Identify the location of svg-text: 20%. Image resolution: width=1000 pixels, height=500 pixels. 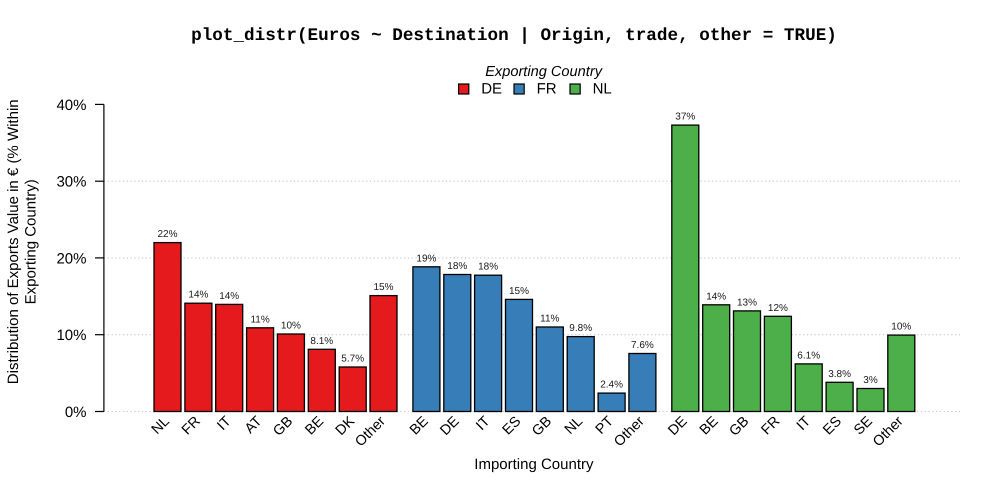
(71, 258).